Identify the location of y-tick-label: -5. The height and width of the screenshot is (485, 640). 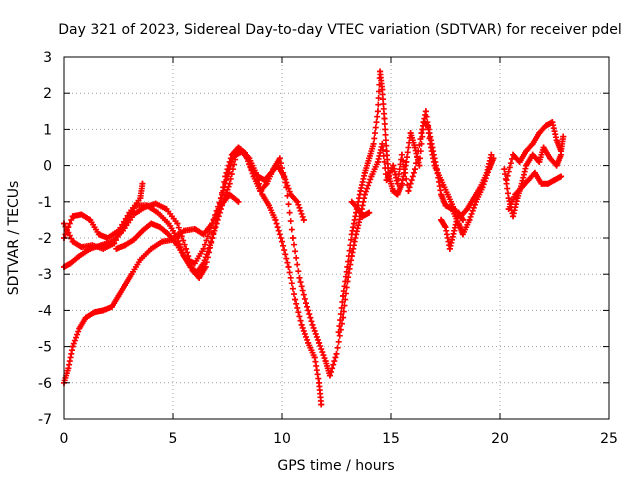
(45, 348).